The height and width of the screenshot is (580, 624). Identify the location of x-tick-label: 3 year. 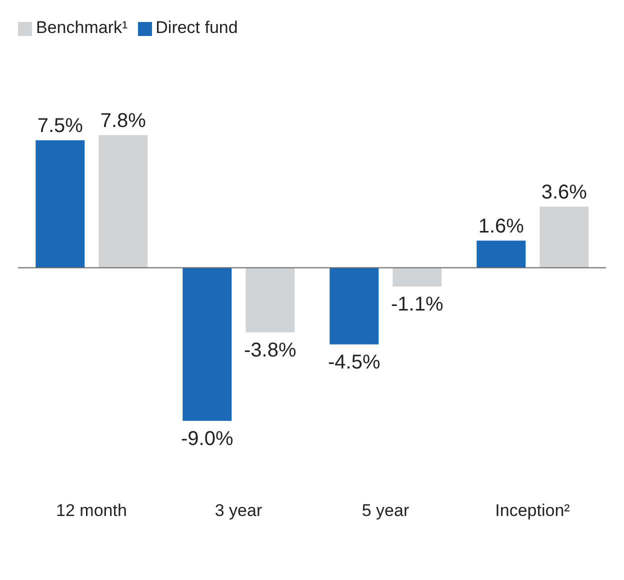
(238, 510).